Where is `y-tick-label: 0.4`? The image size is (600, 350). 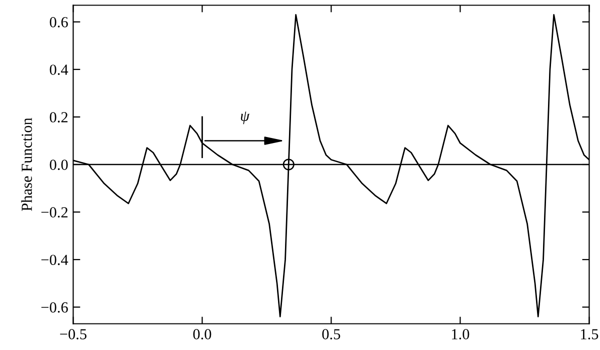 y-tick-label: 0.4 is located at coordinates (59, 69).